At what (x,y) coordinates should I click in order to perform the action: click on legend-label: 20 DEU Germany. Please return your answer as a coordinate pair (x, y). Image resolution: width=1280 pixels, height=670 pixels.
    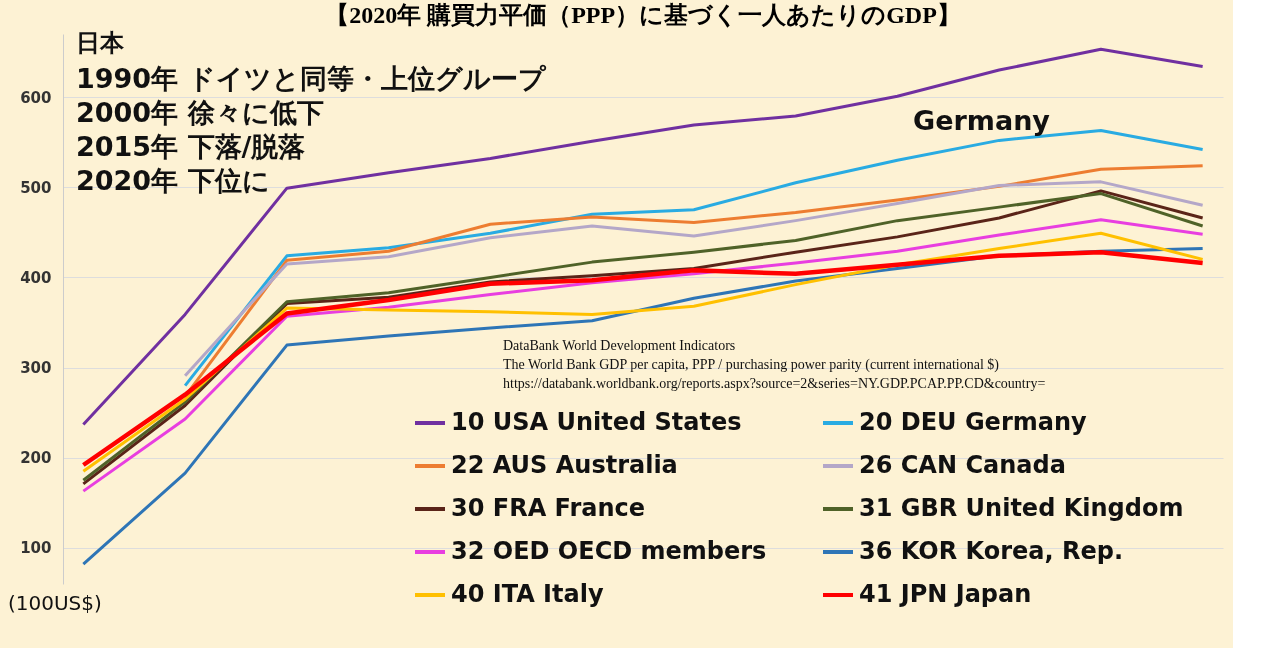
    Looking at the image, I should click on (973, 422).